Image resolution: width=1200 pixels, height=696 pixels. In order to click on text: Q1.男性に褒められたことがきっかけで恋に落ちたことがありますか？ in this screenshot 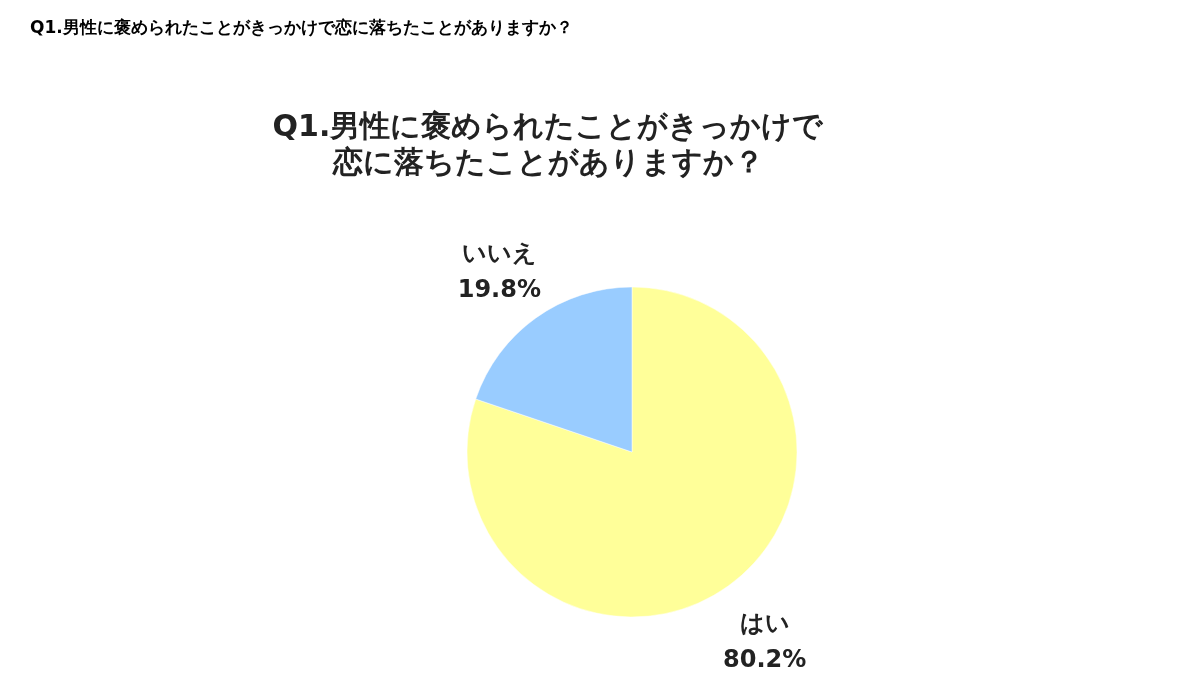, I will do `click(301, 27)`.